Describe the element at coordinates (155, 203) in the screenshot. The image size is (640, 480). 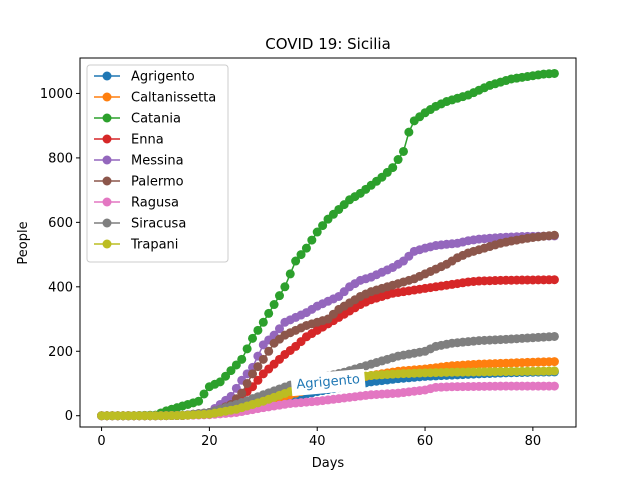
I see `legend-label: Ragusa` at that location.